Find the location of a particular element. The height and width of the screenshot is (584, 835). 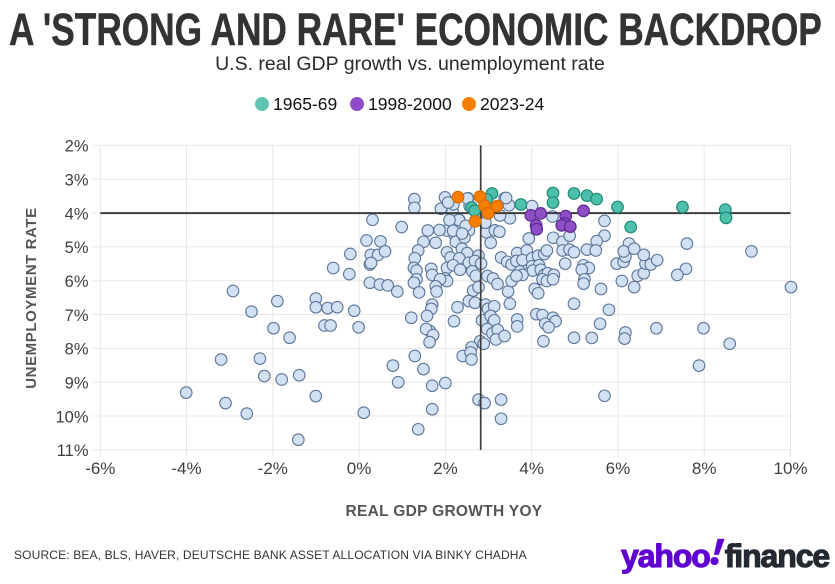

svg-text: -6% is located at coordinates (100, 468).